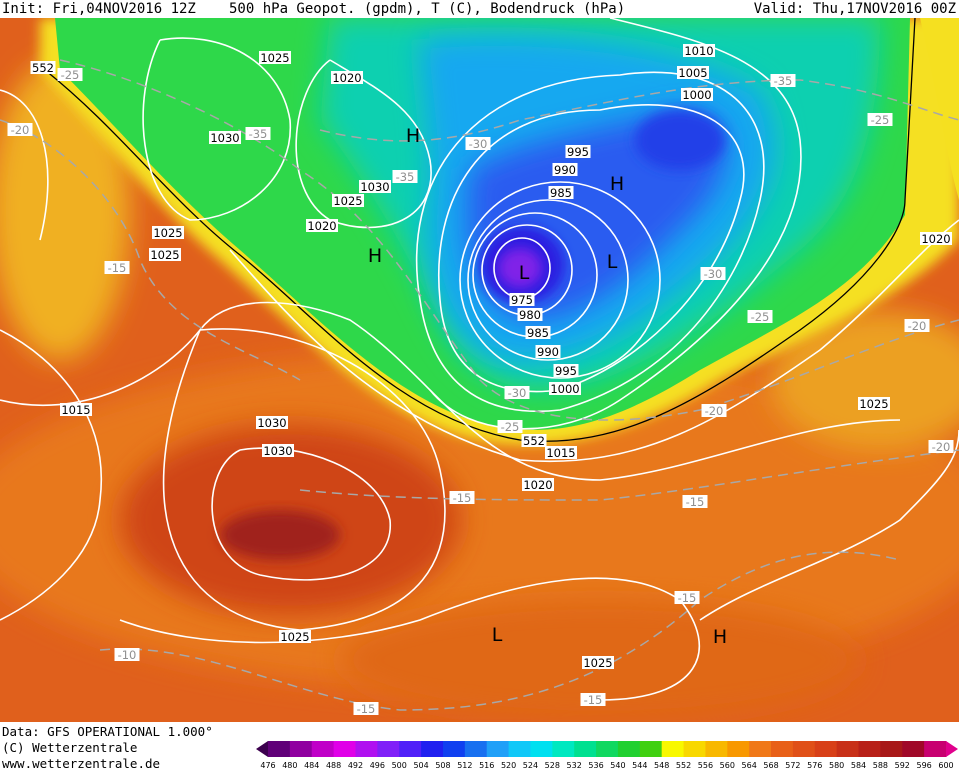 The image size is (959, 770). What do you see at coordinates (530, 765) in the screenshot?
I see `scale-level: 524` at bounding box center [530, 765].